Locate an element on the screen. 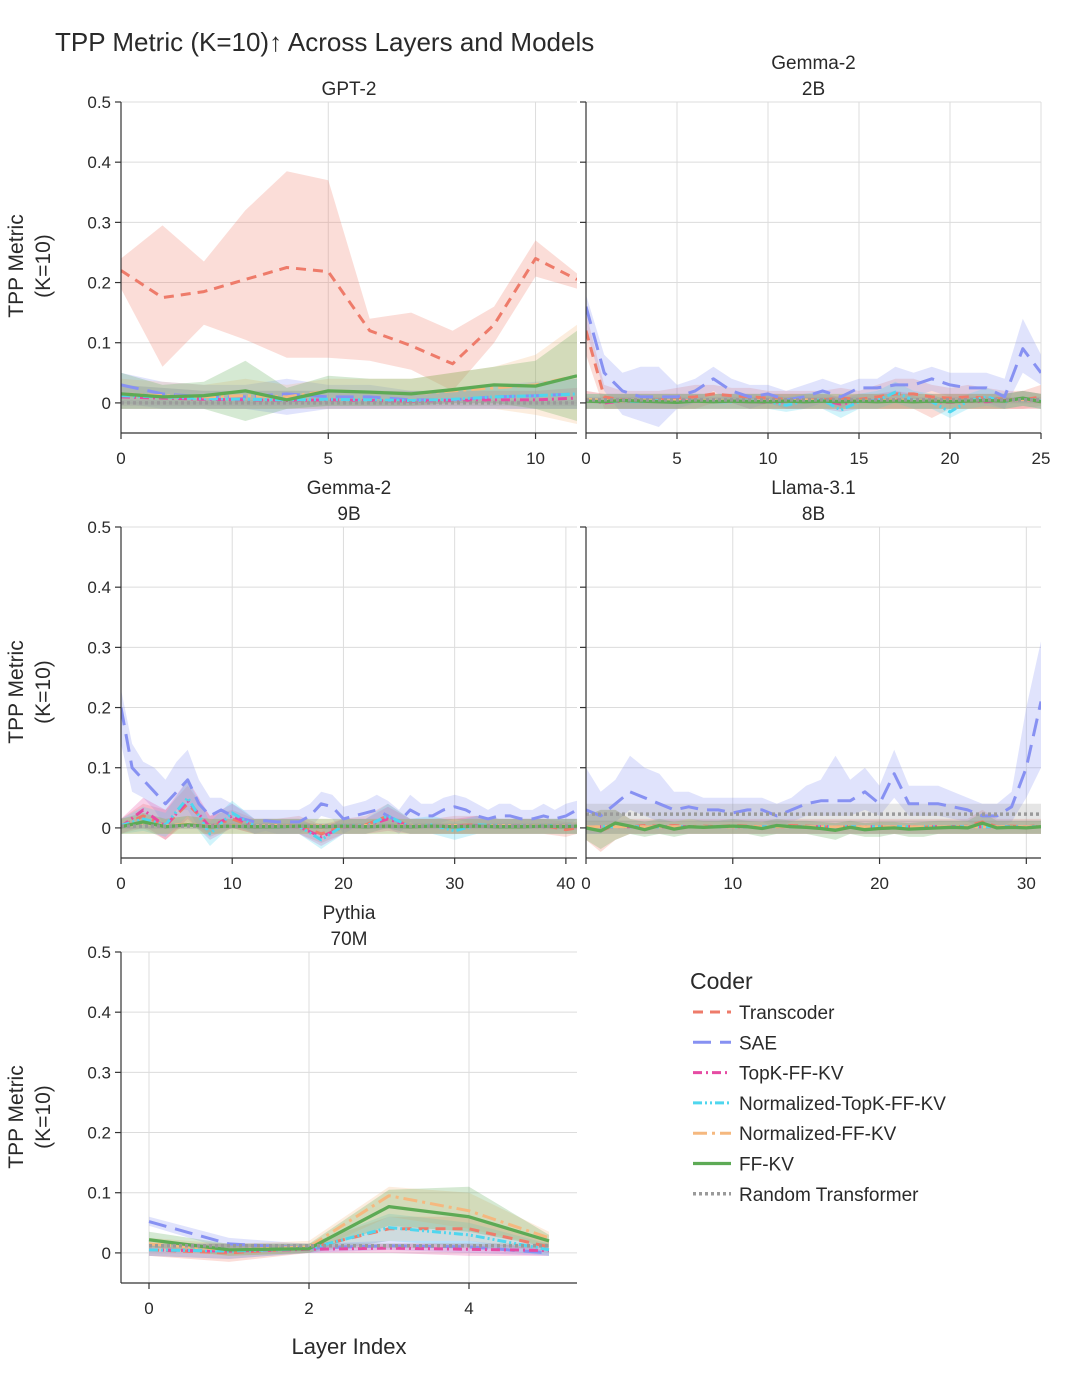 This screenshot has width=1079, height=1396. x-tick-label: 15 is located at coordinates (859, 458).